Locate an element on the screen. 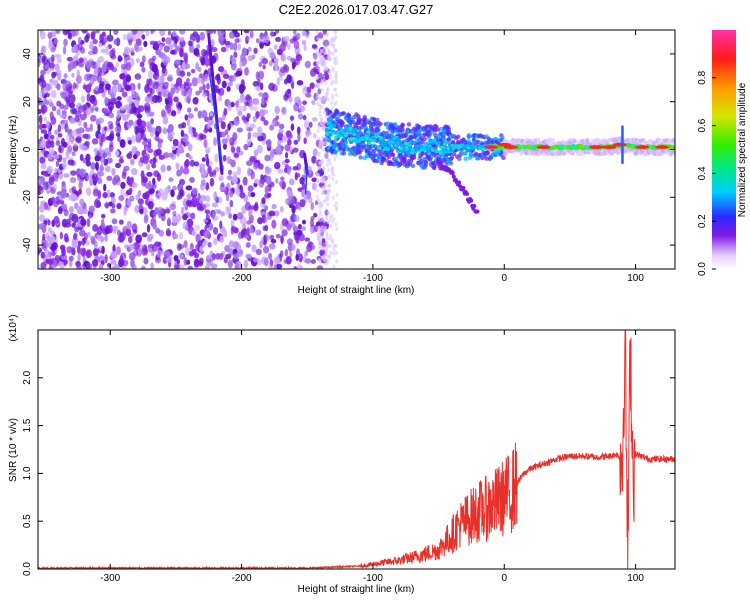  colorbar-axis: 0.0 0.2 0.4 0.6 0.8 is located at coordinates (706, 173).